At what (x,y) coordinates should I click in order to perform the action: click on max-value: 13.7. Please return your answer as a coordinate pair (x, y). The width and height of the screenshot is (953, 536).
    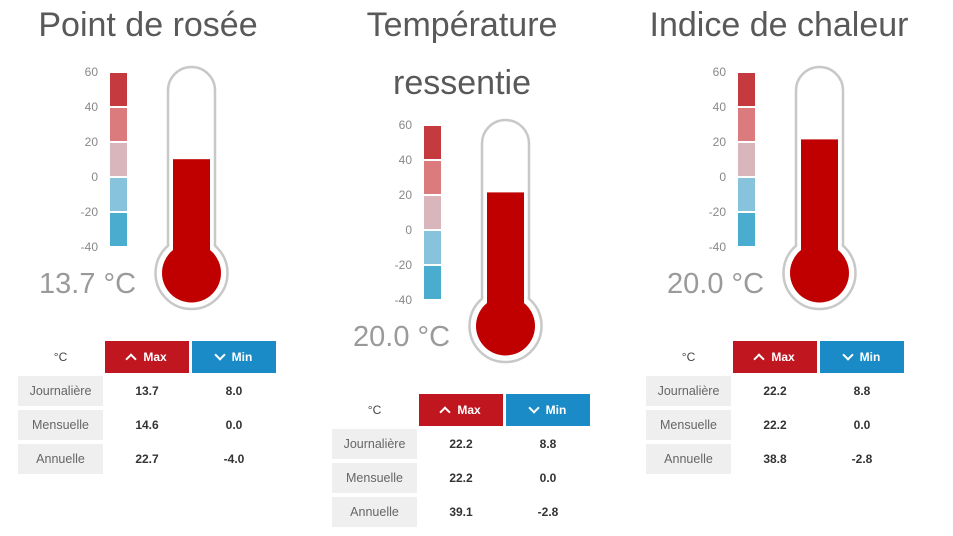
    Looking at the image, I should click on (147, 391).